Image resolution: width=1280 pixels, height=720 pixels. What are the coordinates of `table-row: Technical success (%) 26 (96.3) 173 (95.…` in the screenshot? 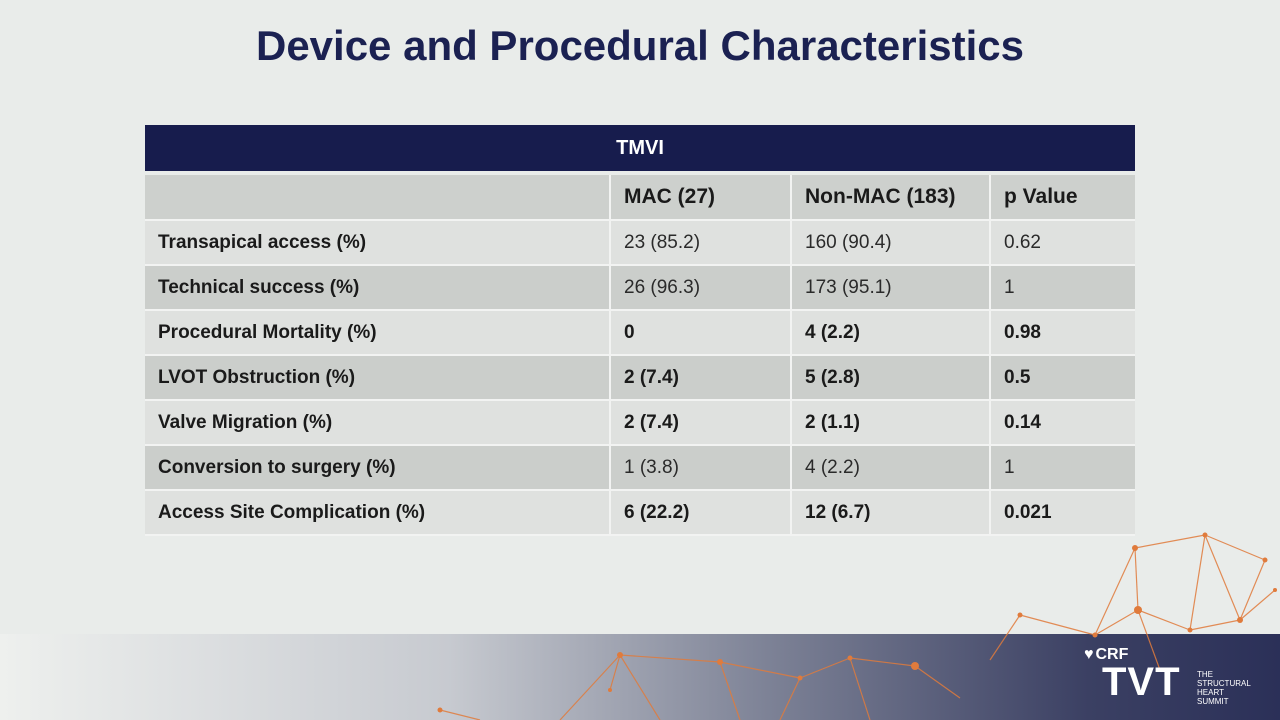 It's located at (640, 288).